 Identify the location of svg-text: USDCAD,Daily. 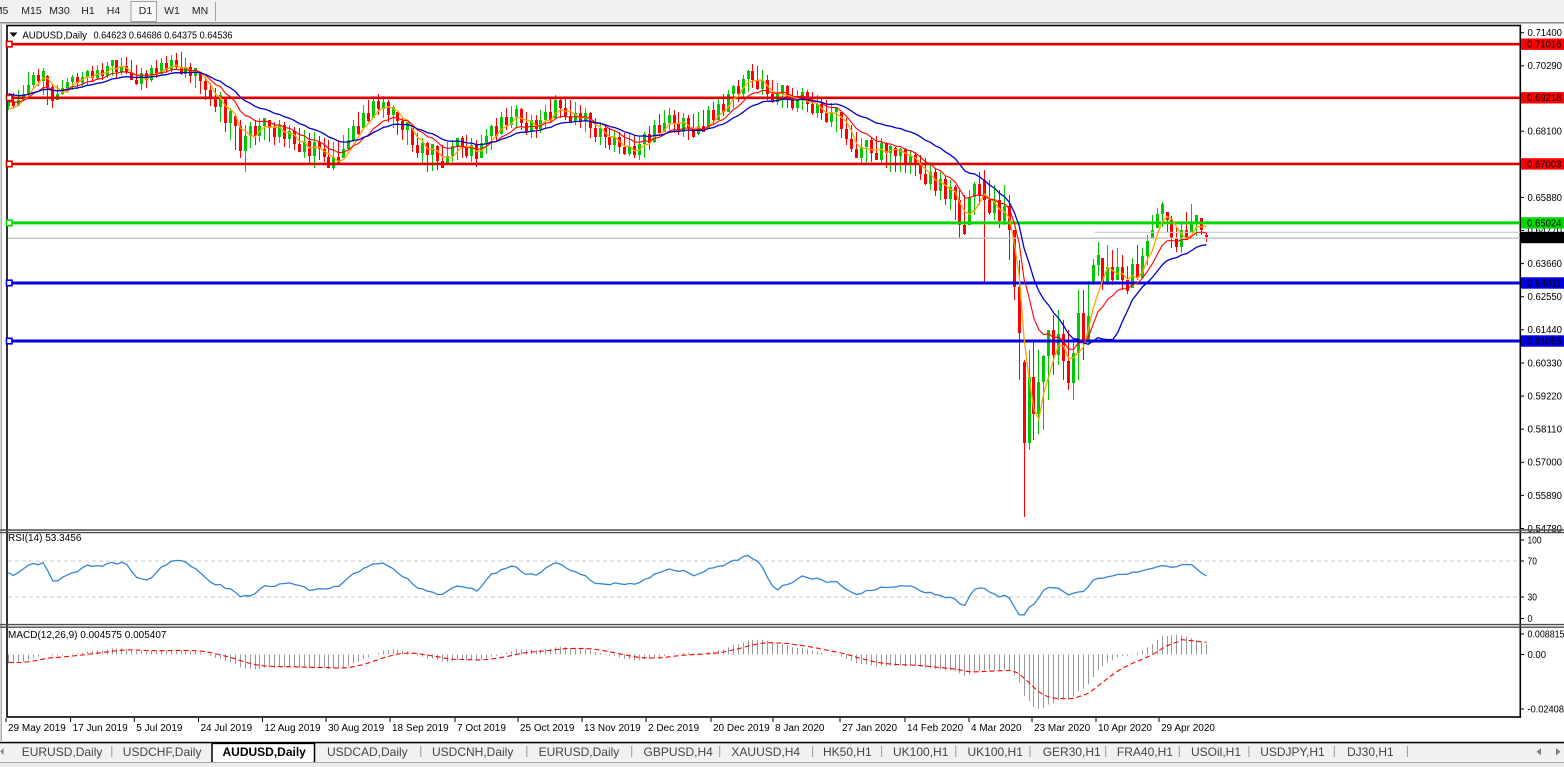
(367, 752).